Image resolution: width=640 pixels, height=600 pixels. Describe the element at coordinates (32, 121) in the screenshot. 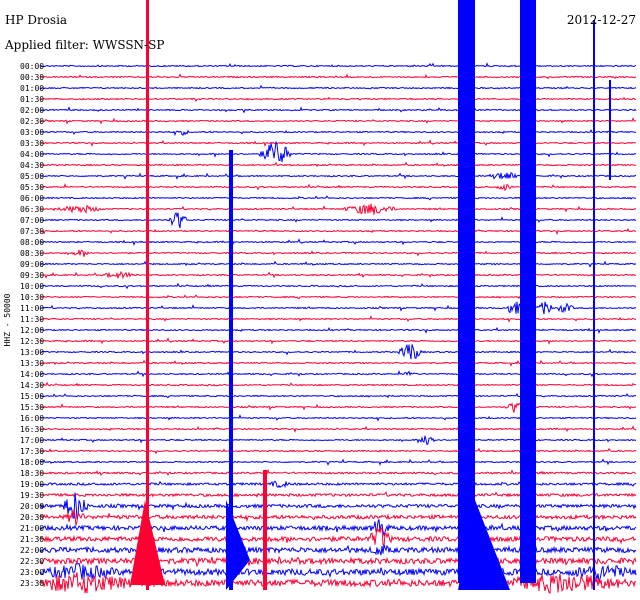

I see `time-label: 02:30` at that location.